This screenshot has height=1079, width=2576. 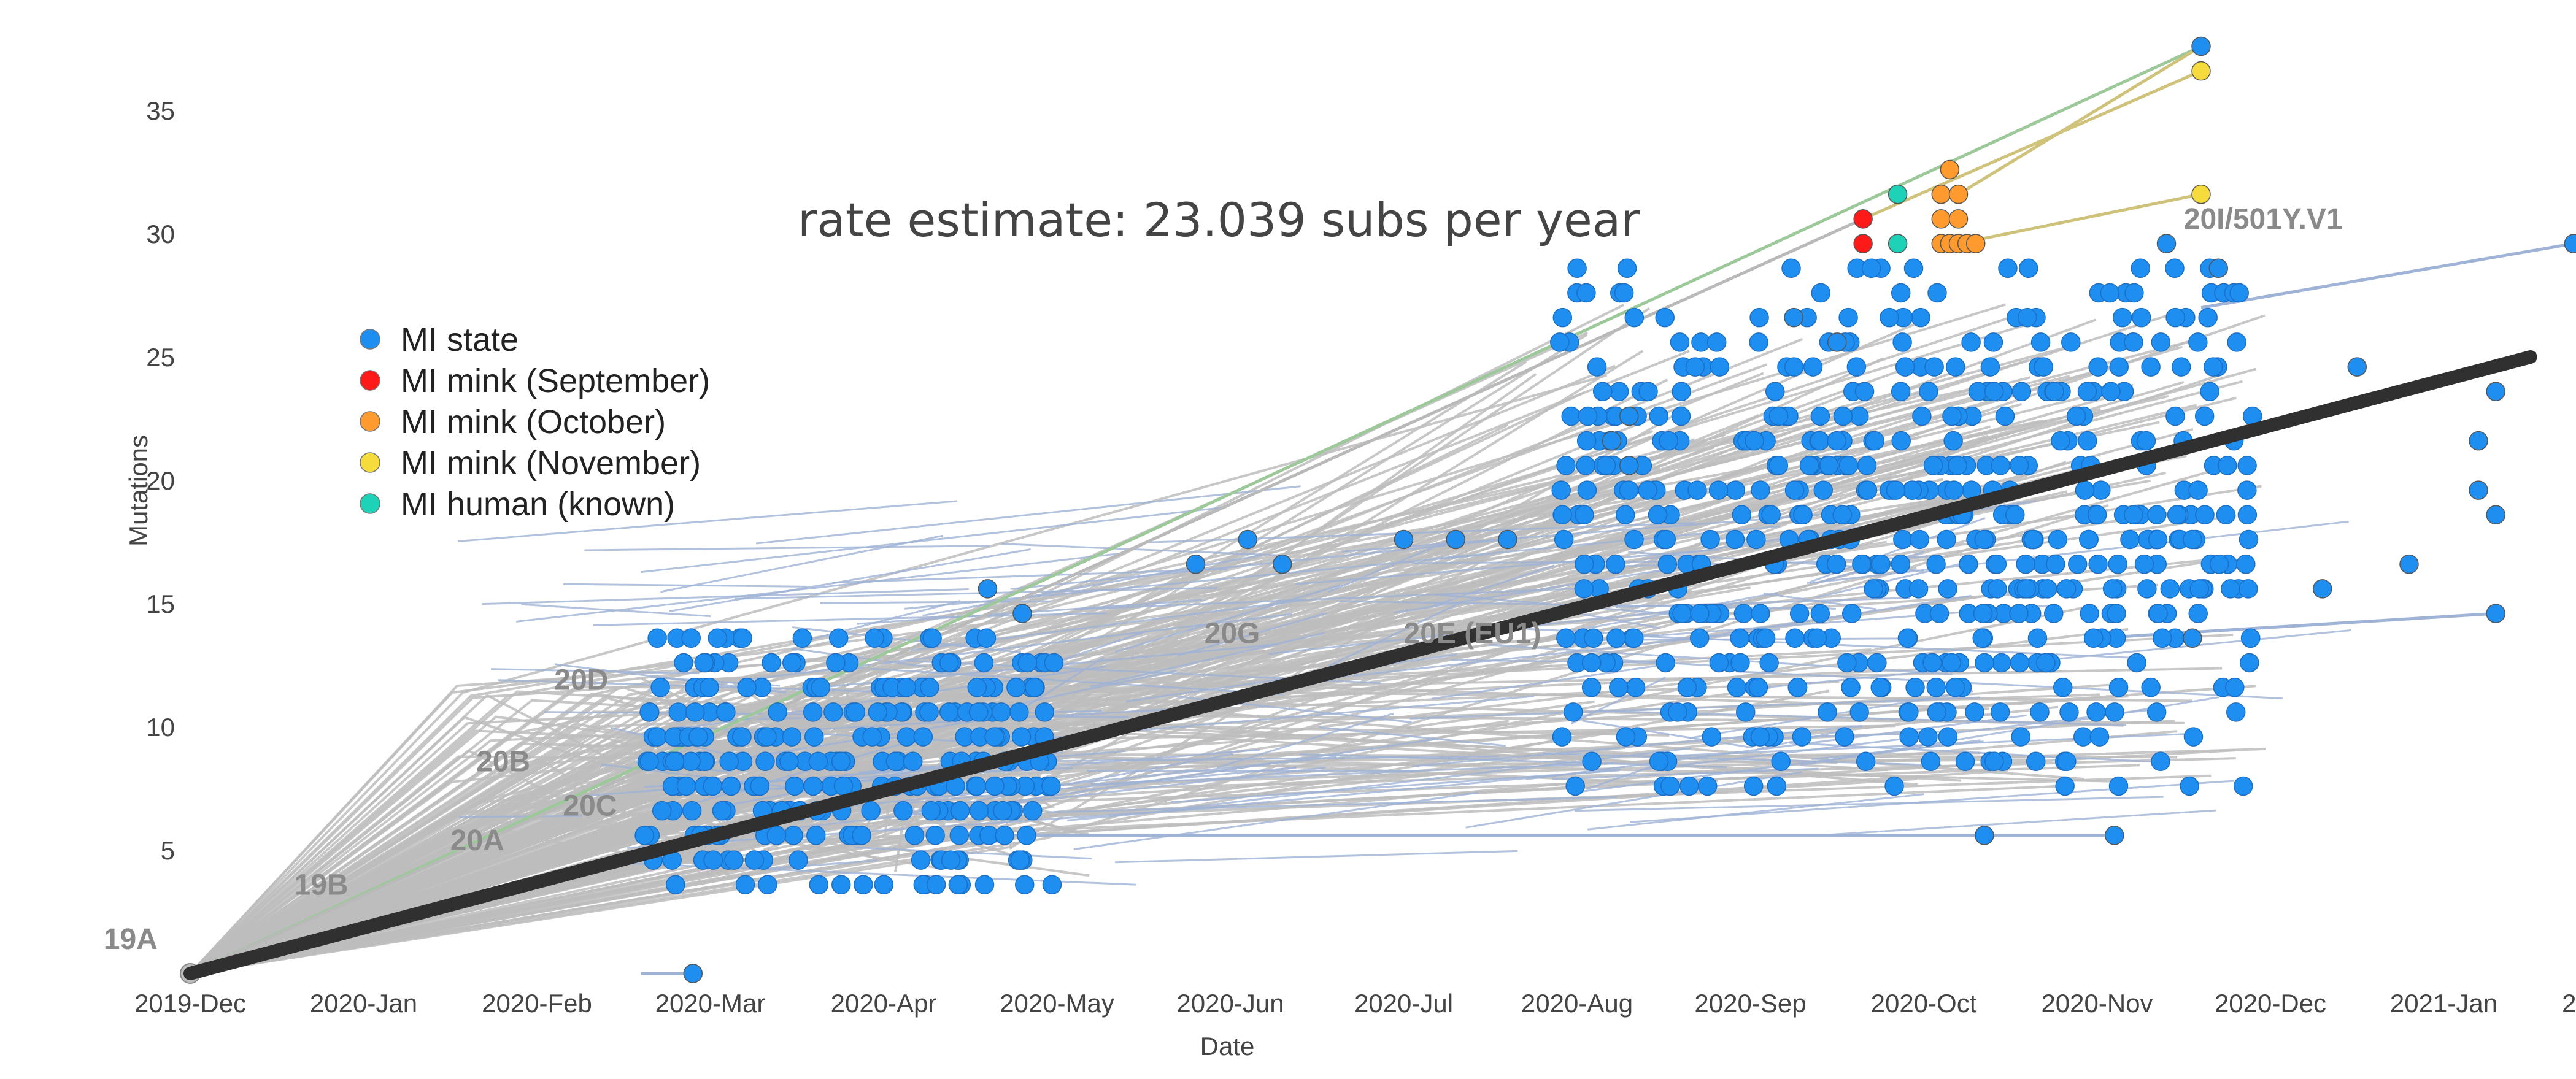 I want to click on y-tick-label: 30, so click(x=160, y=234).